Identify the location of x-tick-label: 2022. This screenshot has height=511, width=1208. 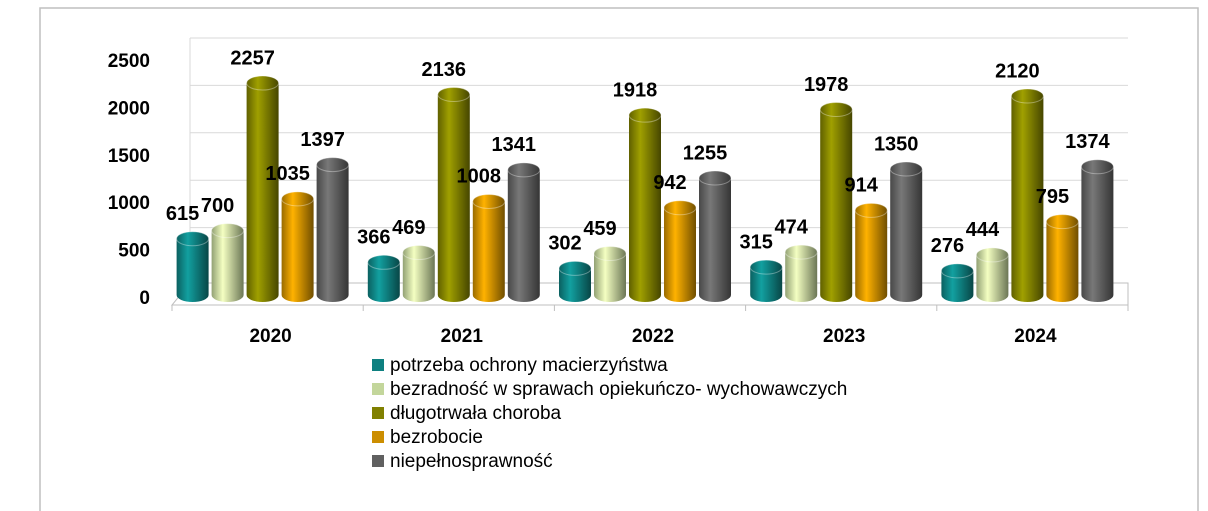
(653, 336).